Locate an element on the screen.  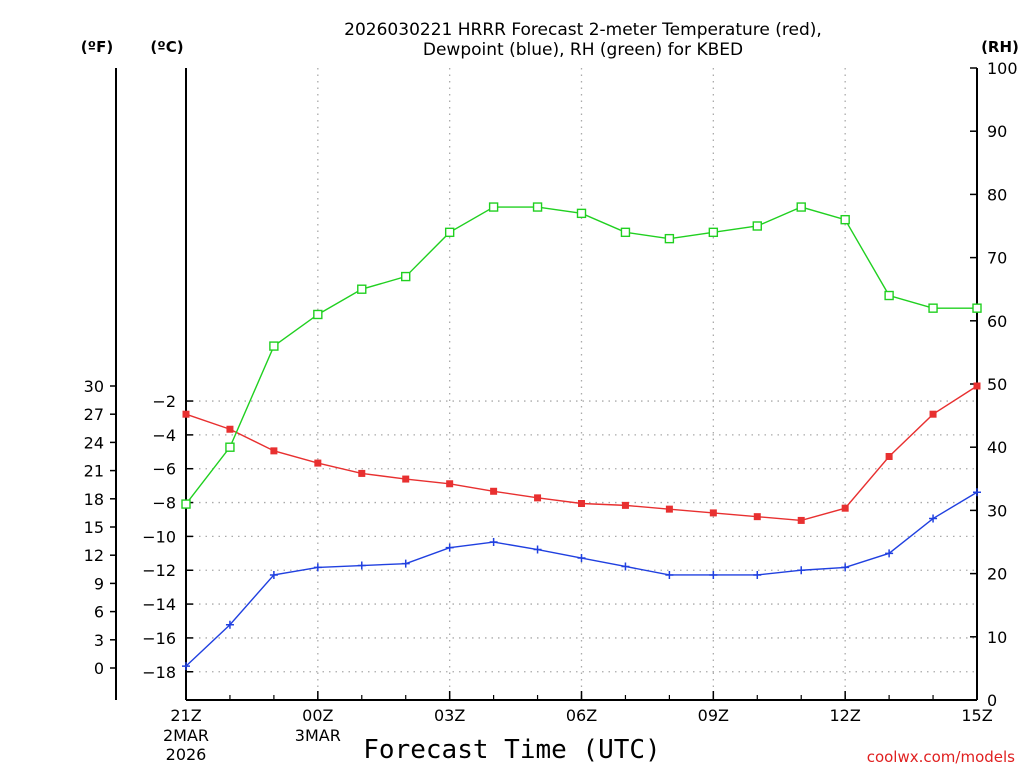
celsius-tick-label: −18 is located at coordinates (159, 672).